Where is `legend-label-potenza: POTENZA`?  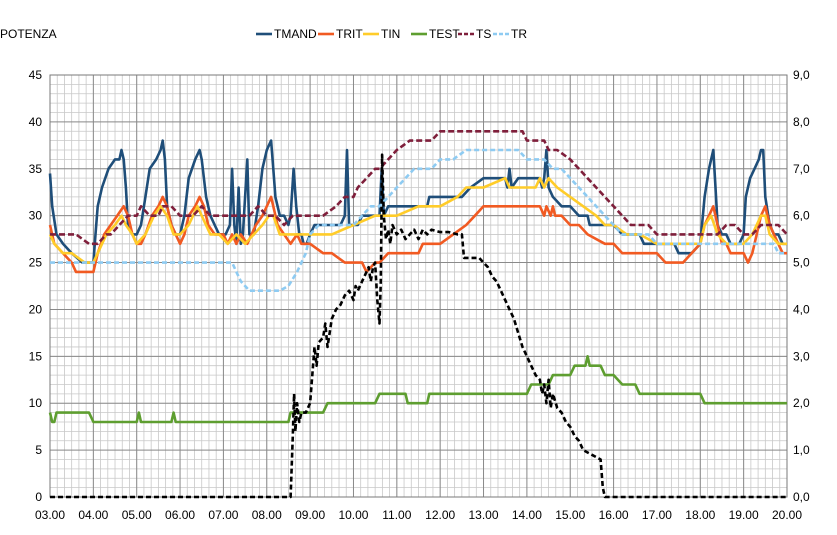 legend-label-potenza: POTENZA is located at coordinates (28, 34).